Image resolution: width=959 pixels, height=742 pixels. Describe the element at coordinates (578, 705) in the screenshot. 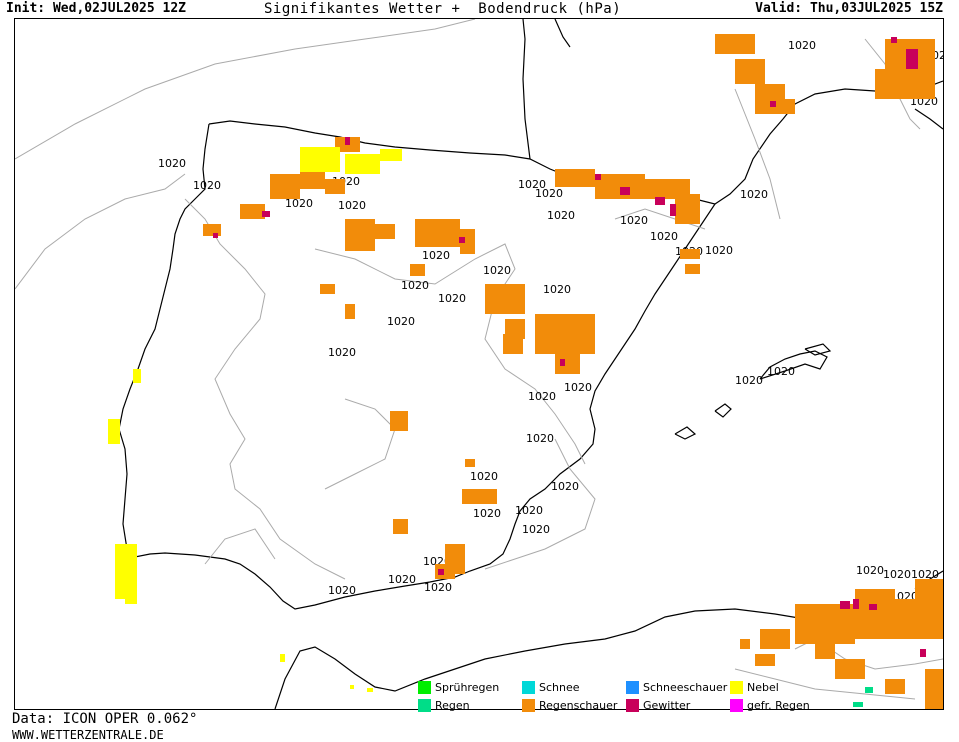

I see `legend-label: Regenschauer` at that location.